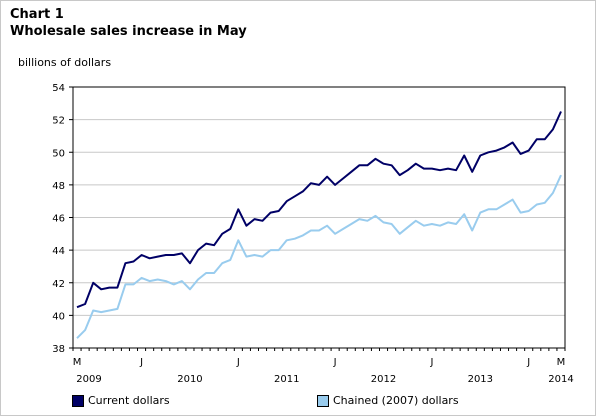 This screenshot has height=416, width=596. Describe the element at coordinates (141, 362) in the screenshot. I see `x-month-label-1: J` at that location.